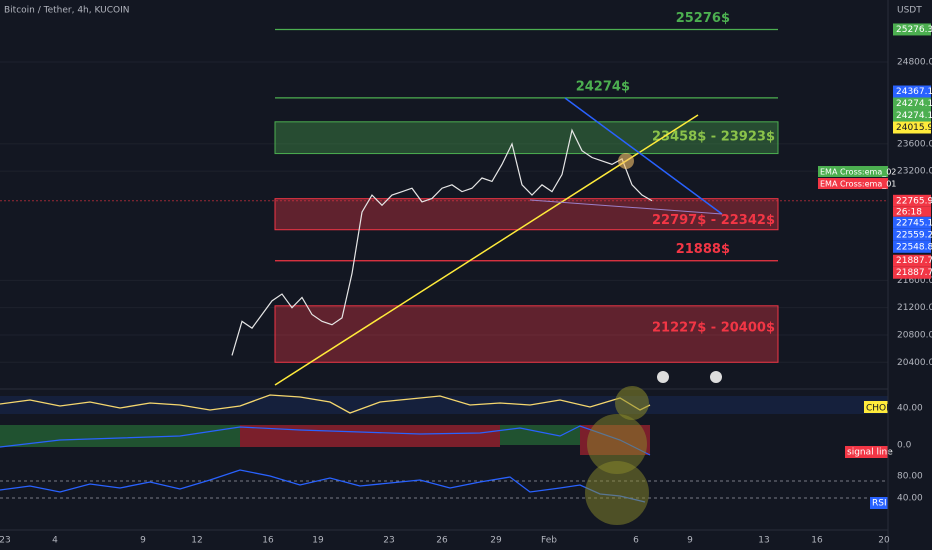  I want to click on price-badge-label: 22548.8, so click(914, 247).